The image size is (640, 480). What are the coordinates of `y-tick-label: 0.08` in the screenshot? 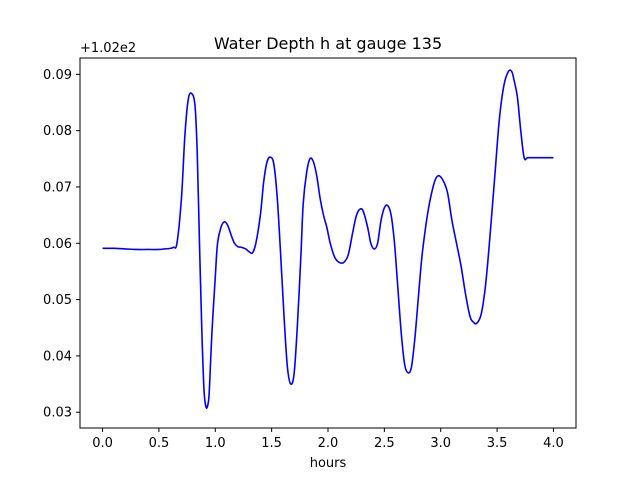 It's located at (57, 131).